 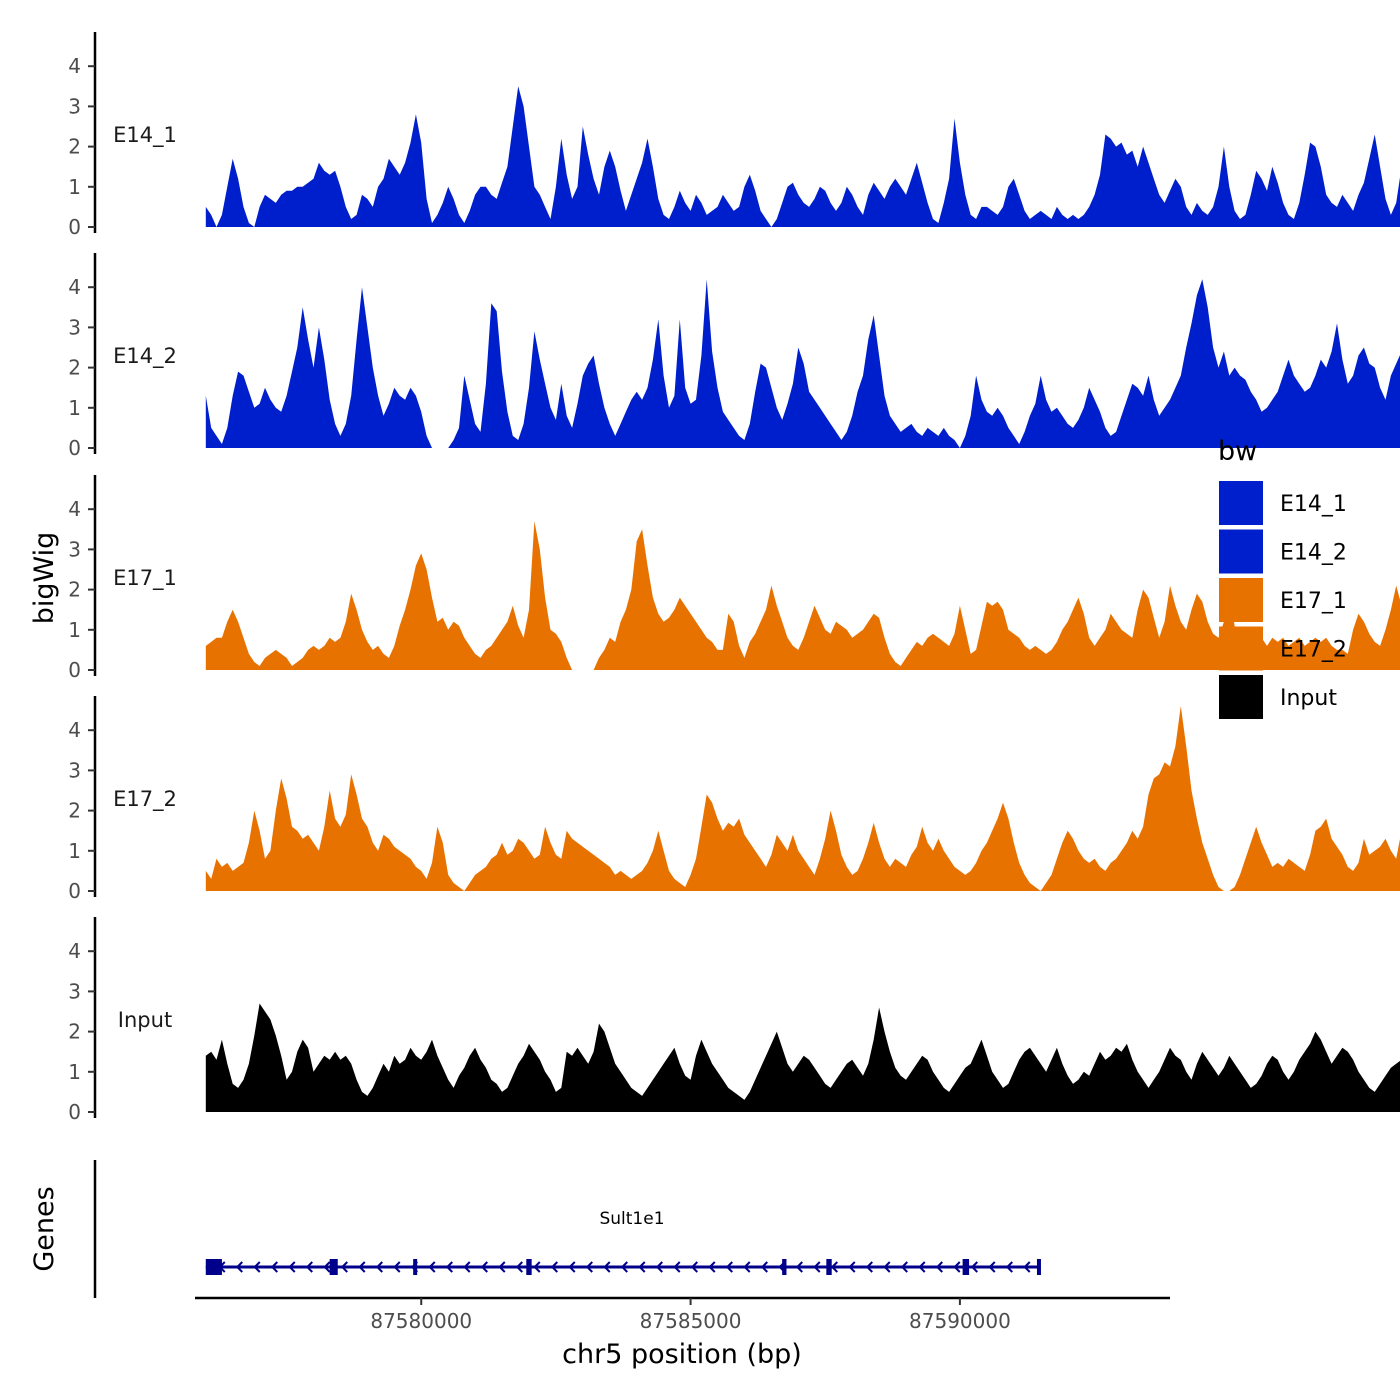 What do you see at coordinates (734, 799) in the screenshot?
I see `track-panel-e17_2: 0 1 2 3 4 E17_2` at bounding box center [734, 799].